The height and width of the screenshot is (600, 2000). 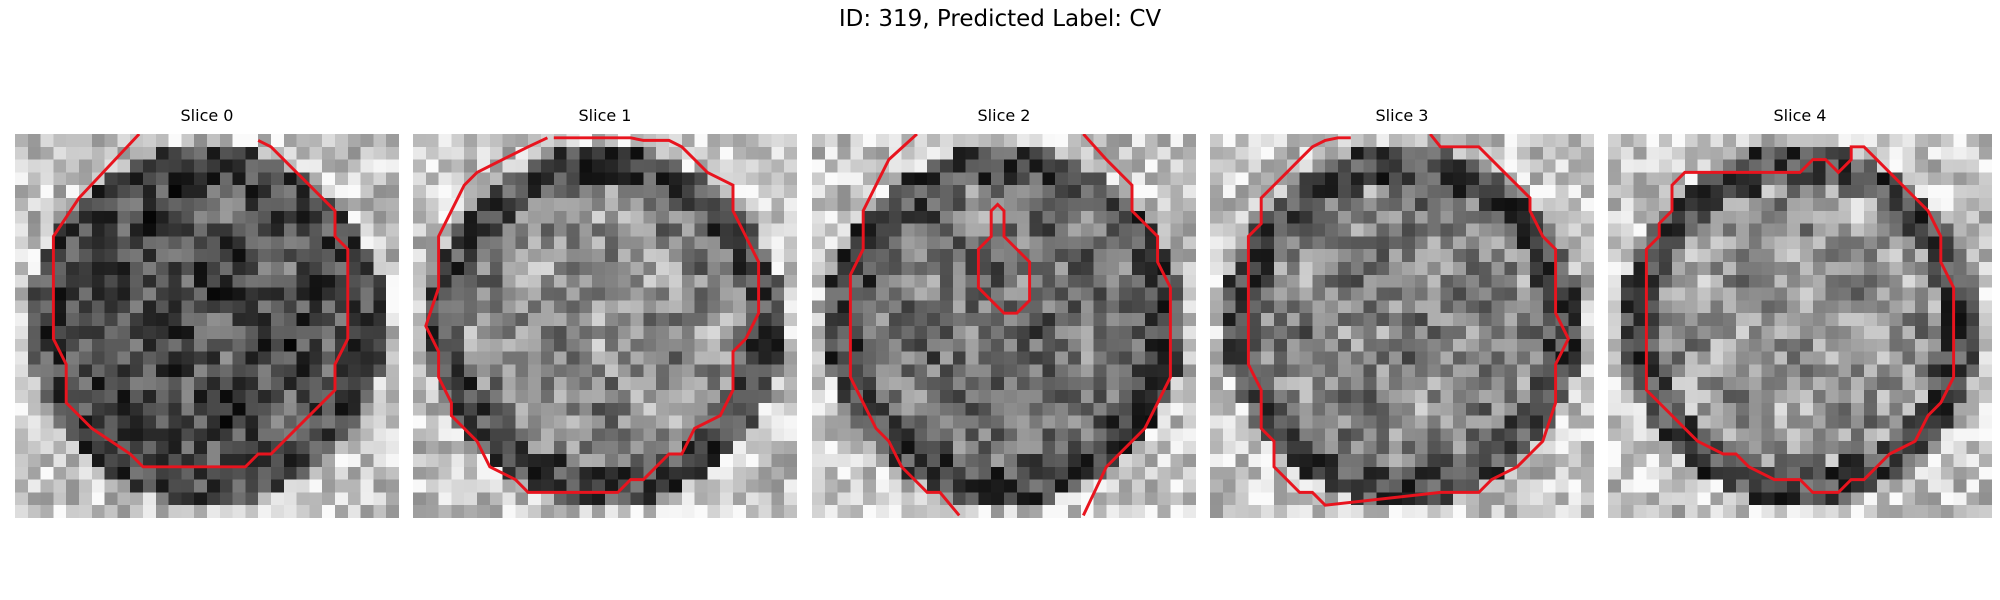 I want to click on pixel-grid, so click(x=1800, y=326).